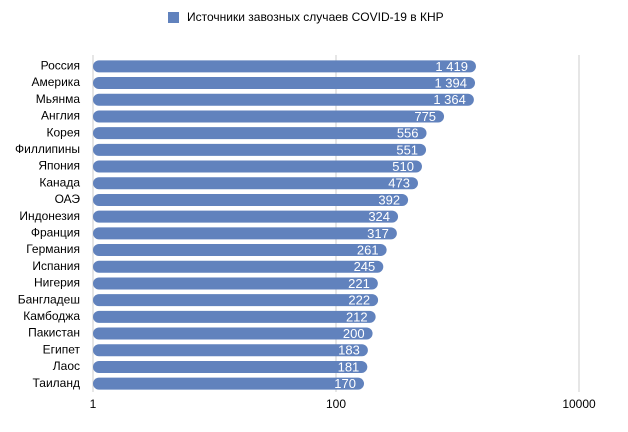 The height and width of the screenshot is (432, 628). Describe the element at coordinates (53, 249) in the screenshot. I see `y-tick-label: Германия` at that location.